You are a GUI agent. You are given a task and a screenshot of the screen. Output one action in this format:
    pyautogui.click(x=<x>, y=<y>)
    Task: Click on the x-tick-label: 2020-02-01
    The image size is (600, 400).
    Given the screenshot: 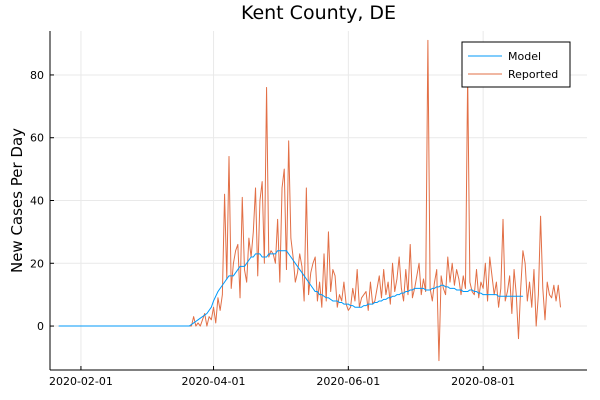 What is the action you would take?
    pyautogui.click(x=81, y=381)
    